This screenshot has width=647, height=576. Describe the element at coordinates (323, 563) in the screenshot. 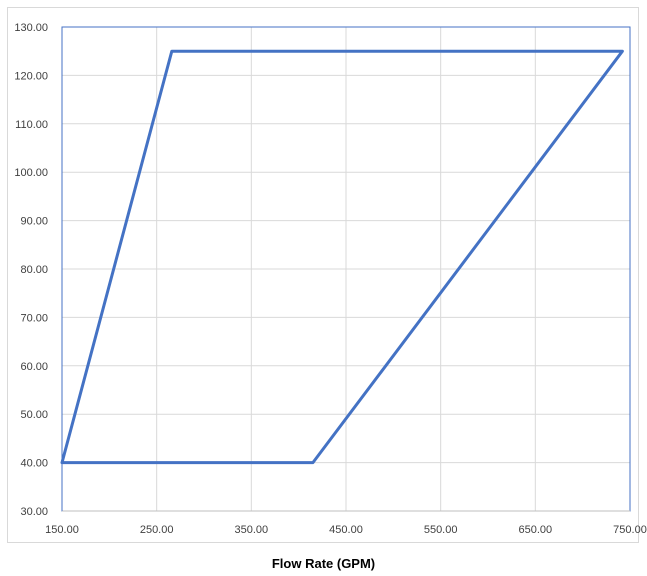

I see `x-axis-title: Flow Rate (GPM)` at that location.